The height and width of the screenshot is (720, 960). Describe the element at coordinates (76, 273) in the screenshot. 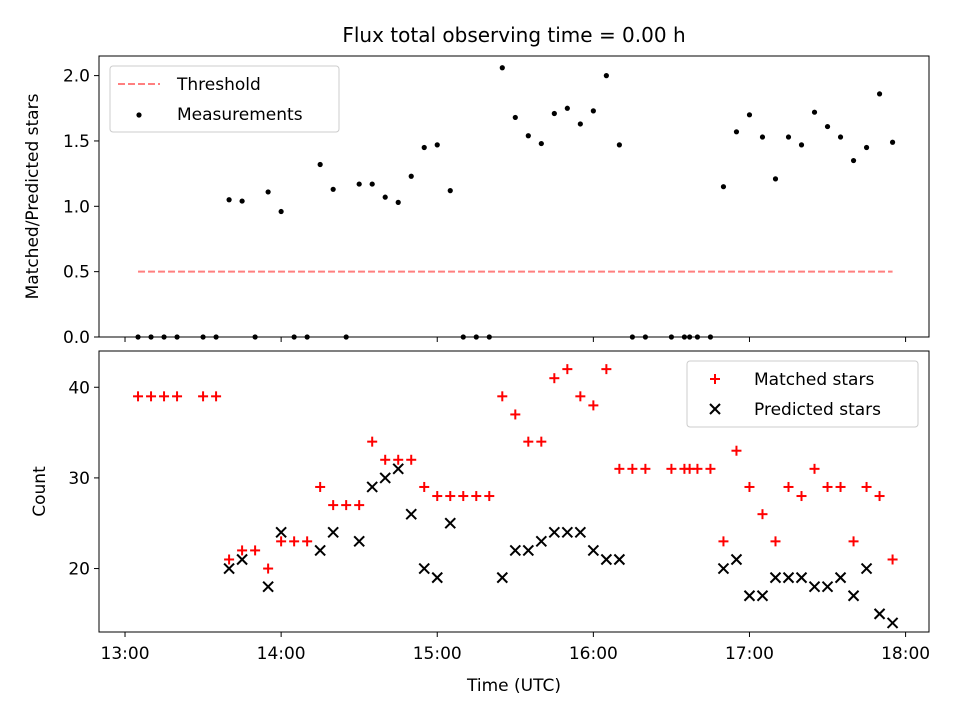

I see `top-y-tick-label: 0.5` at that location.